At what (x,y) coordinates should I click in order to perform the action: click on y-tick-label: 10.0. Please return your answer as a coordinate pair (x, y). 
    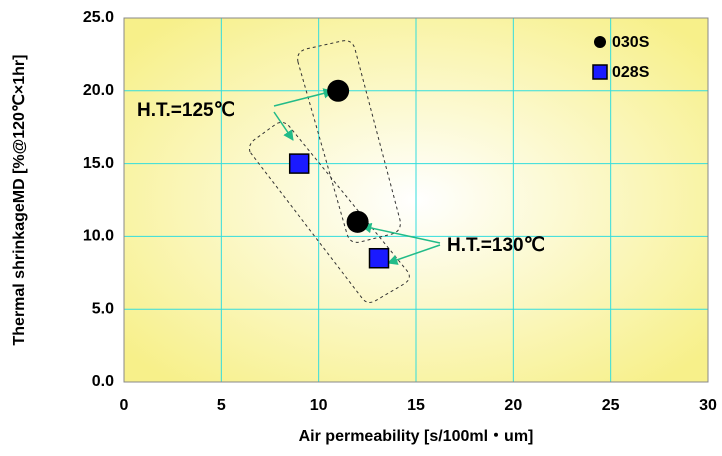
    Looking at the image, I should click on (98, 236).